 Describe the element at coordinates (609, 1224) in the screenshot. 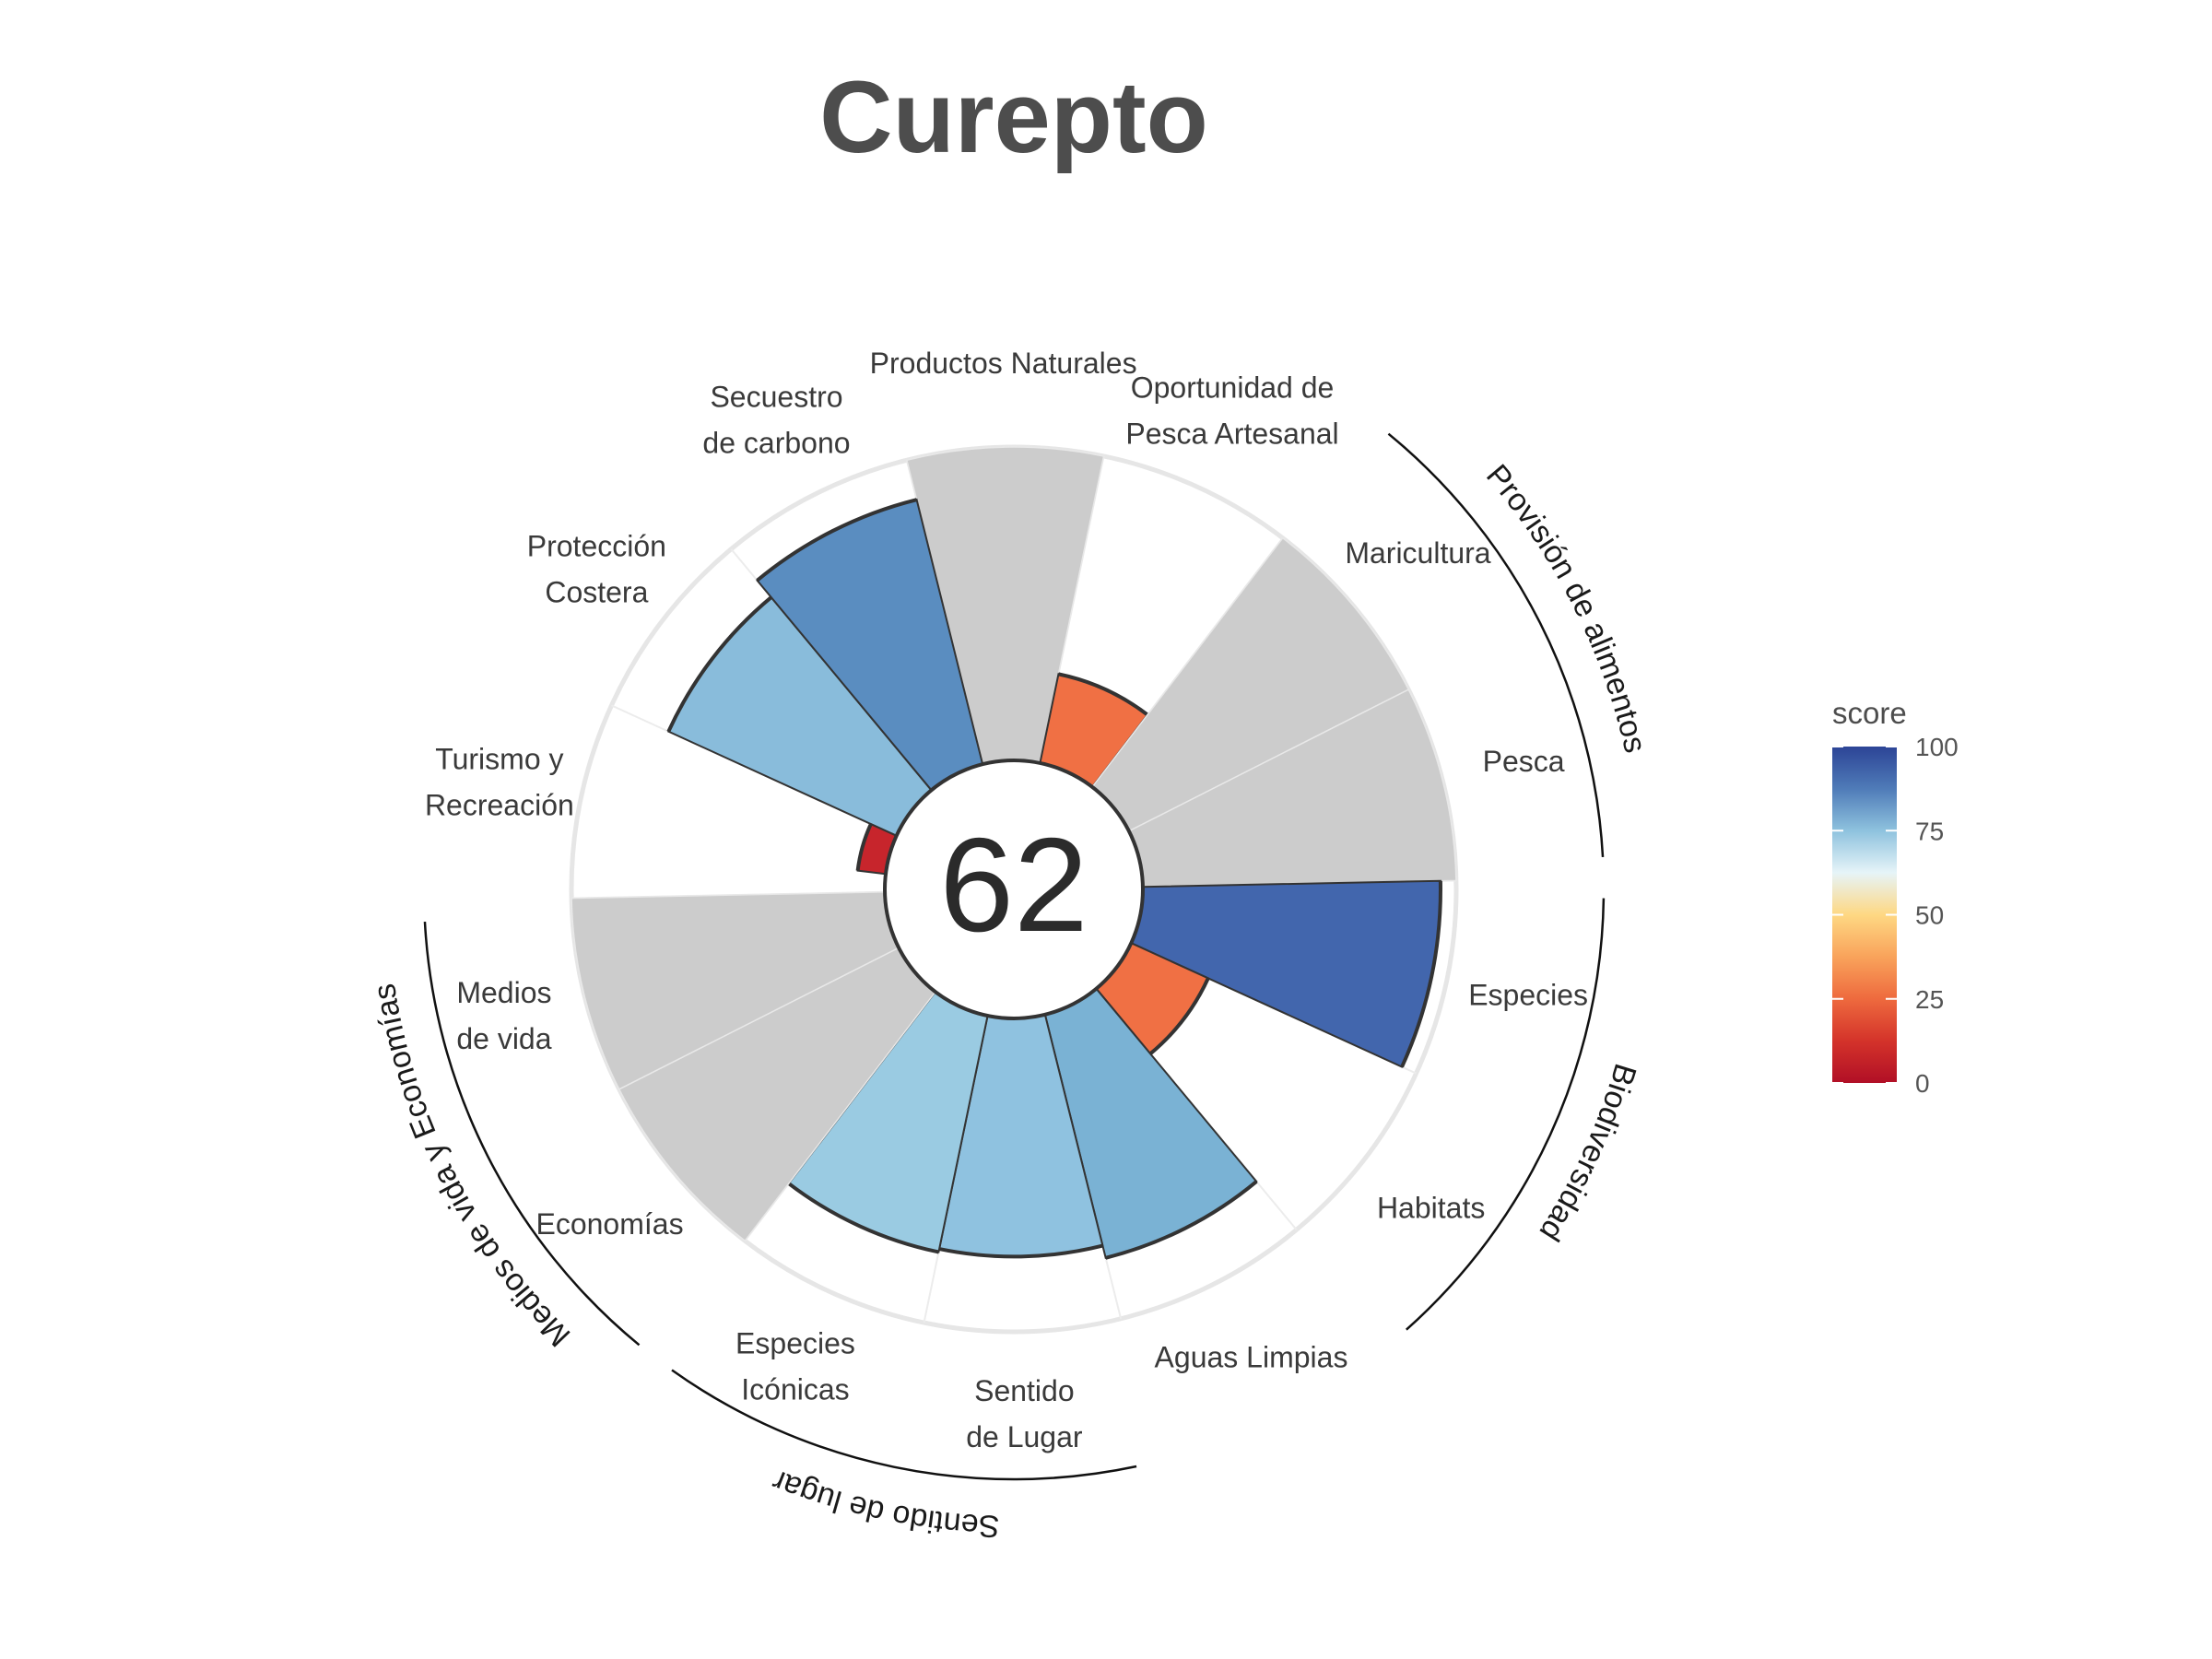

I see `goal-label: Economías` at that location.